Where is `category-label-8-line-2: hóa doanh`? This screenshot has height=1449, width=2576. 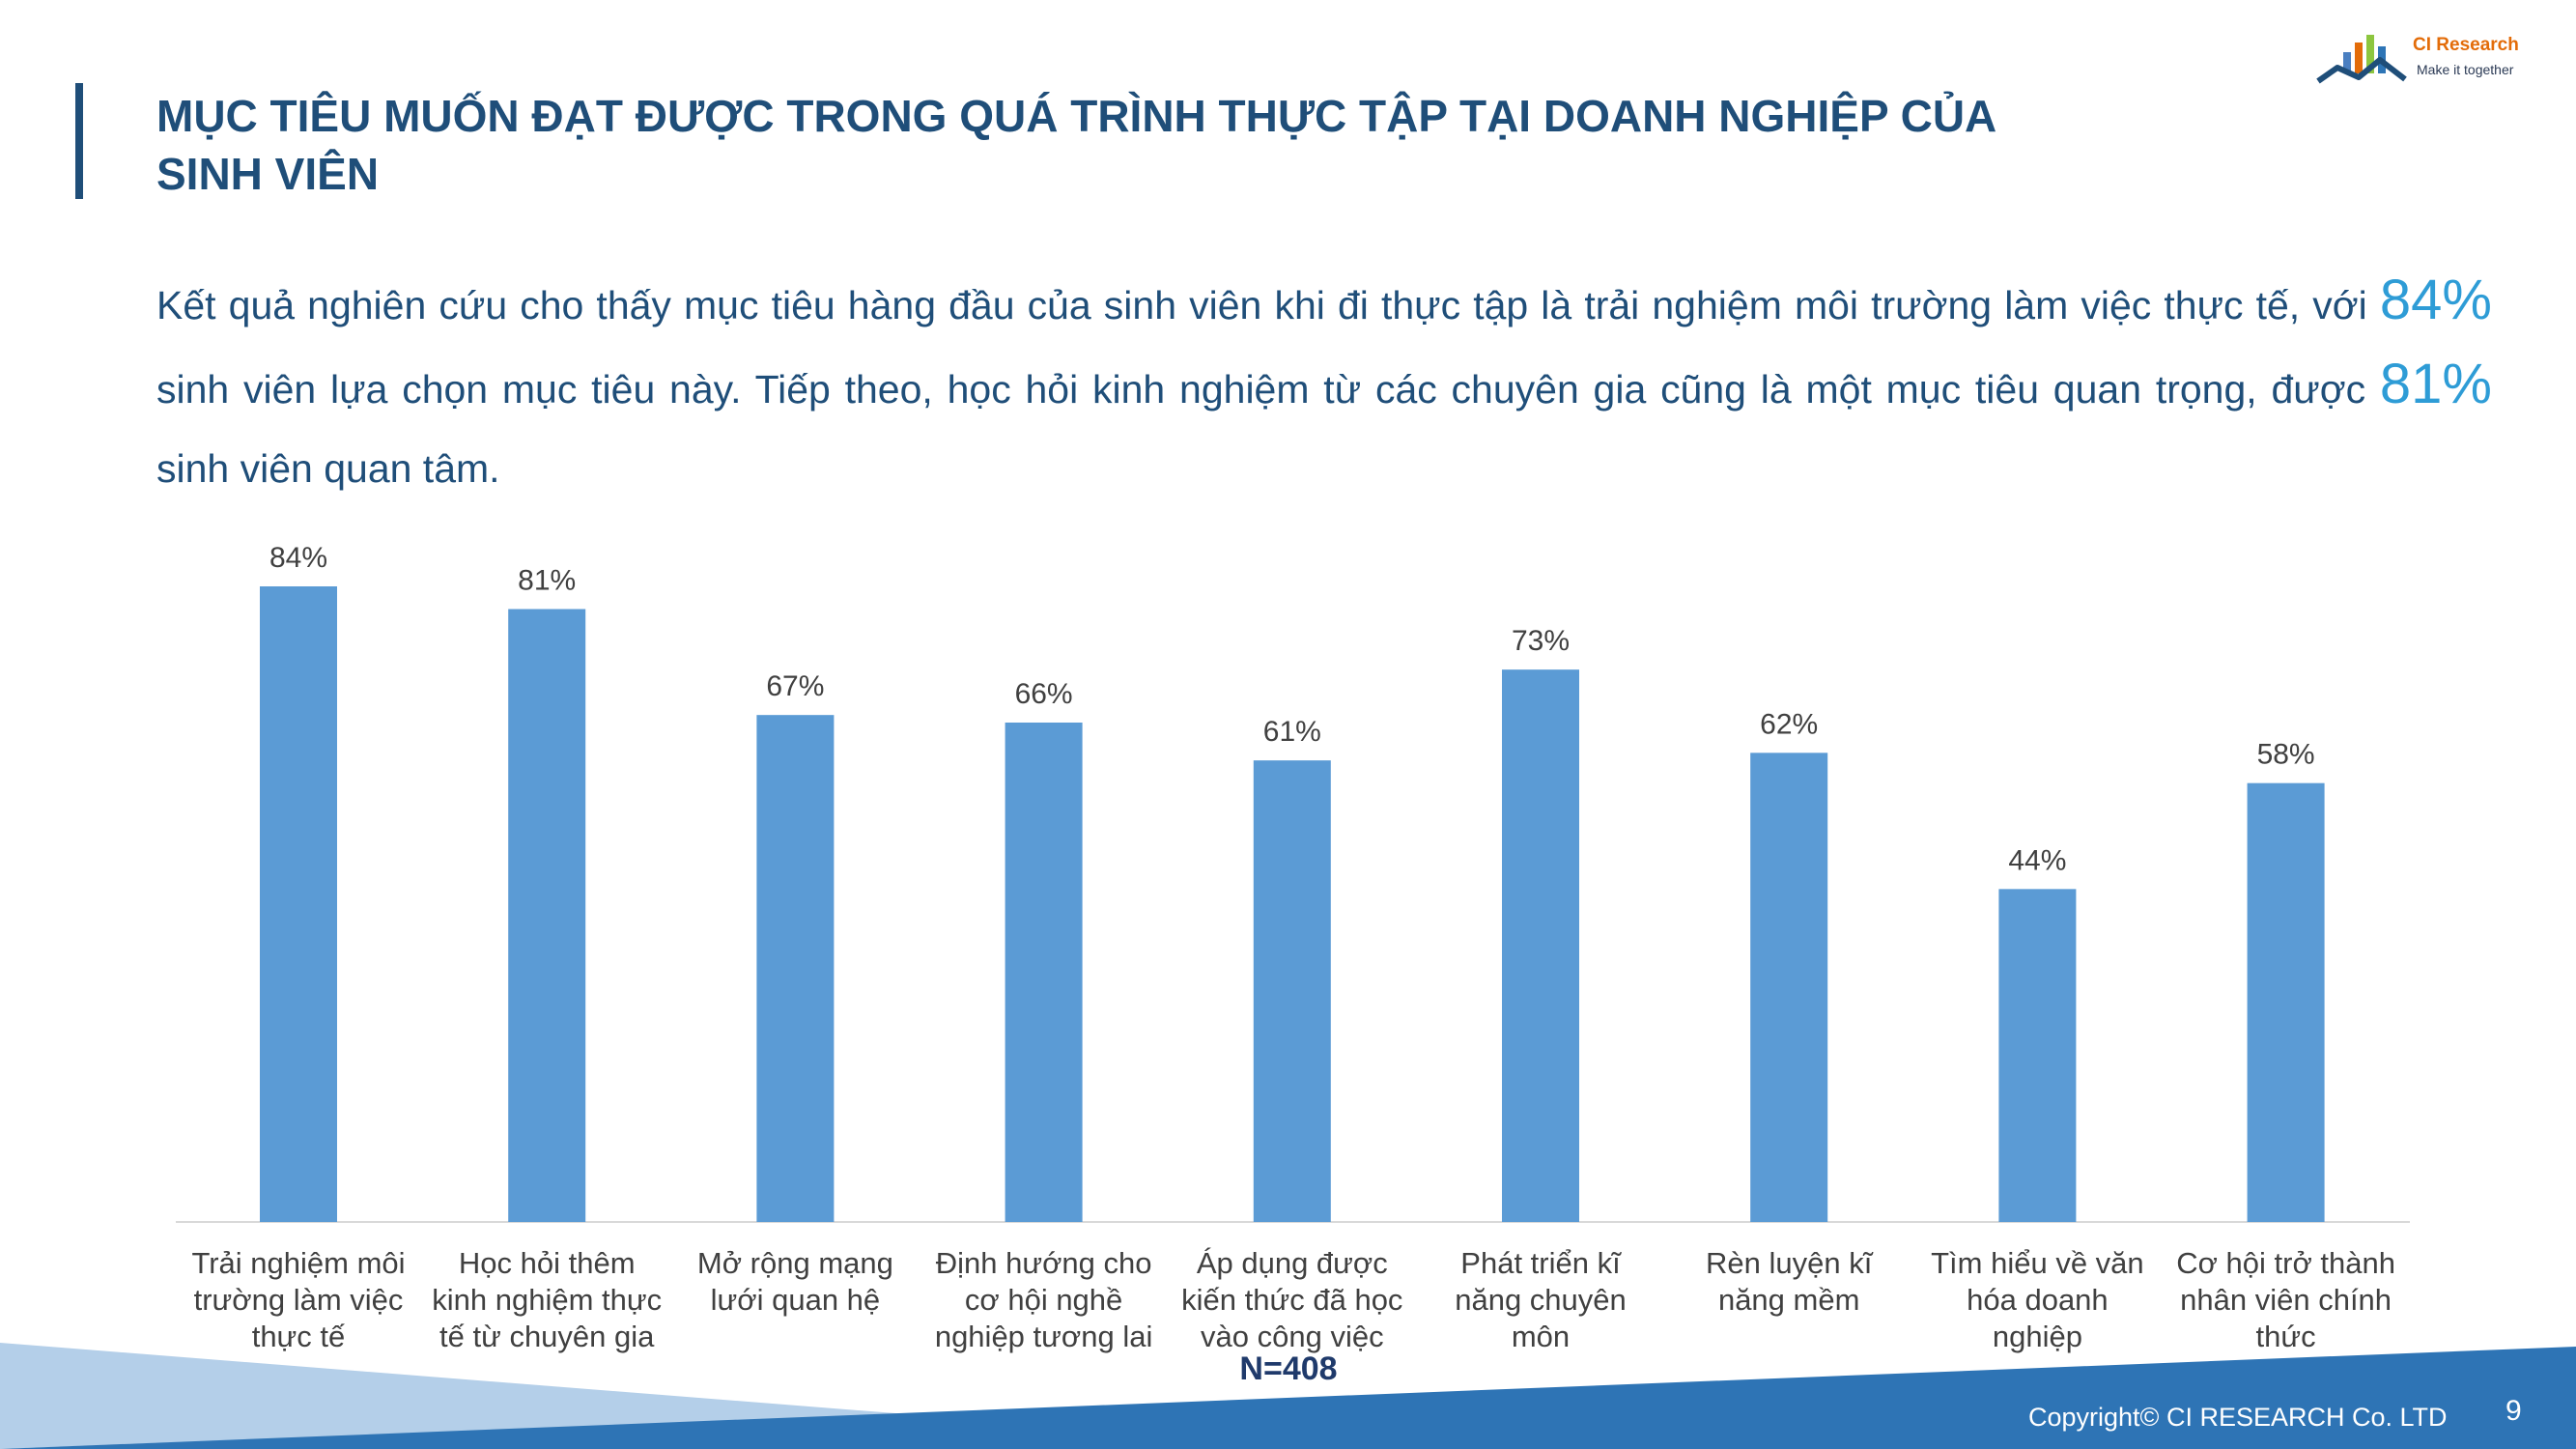
category-label-8-line-2: hóa doanh is located at coordinates (2038, 1300).